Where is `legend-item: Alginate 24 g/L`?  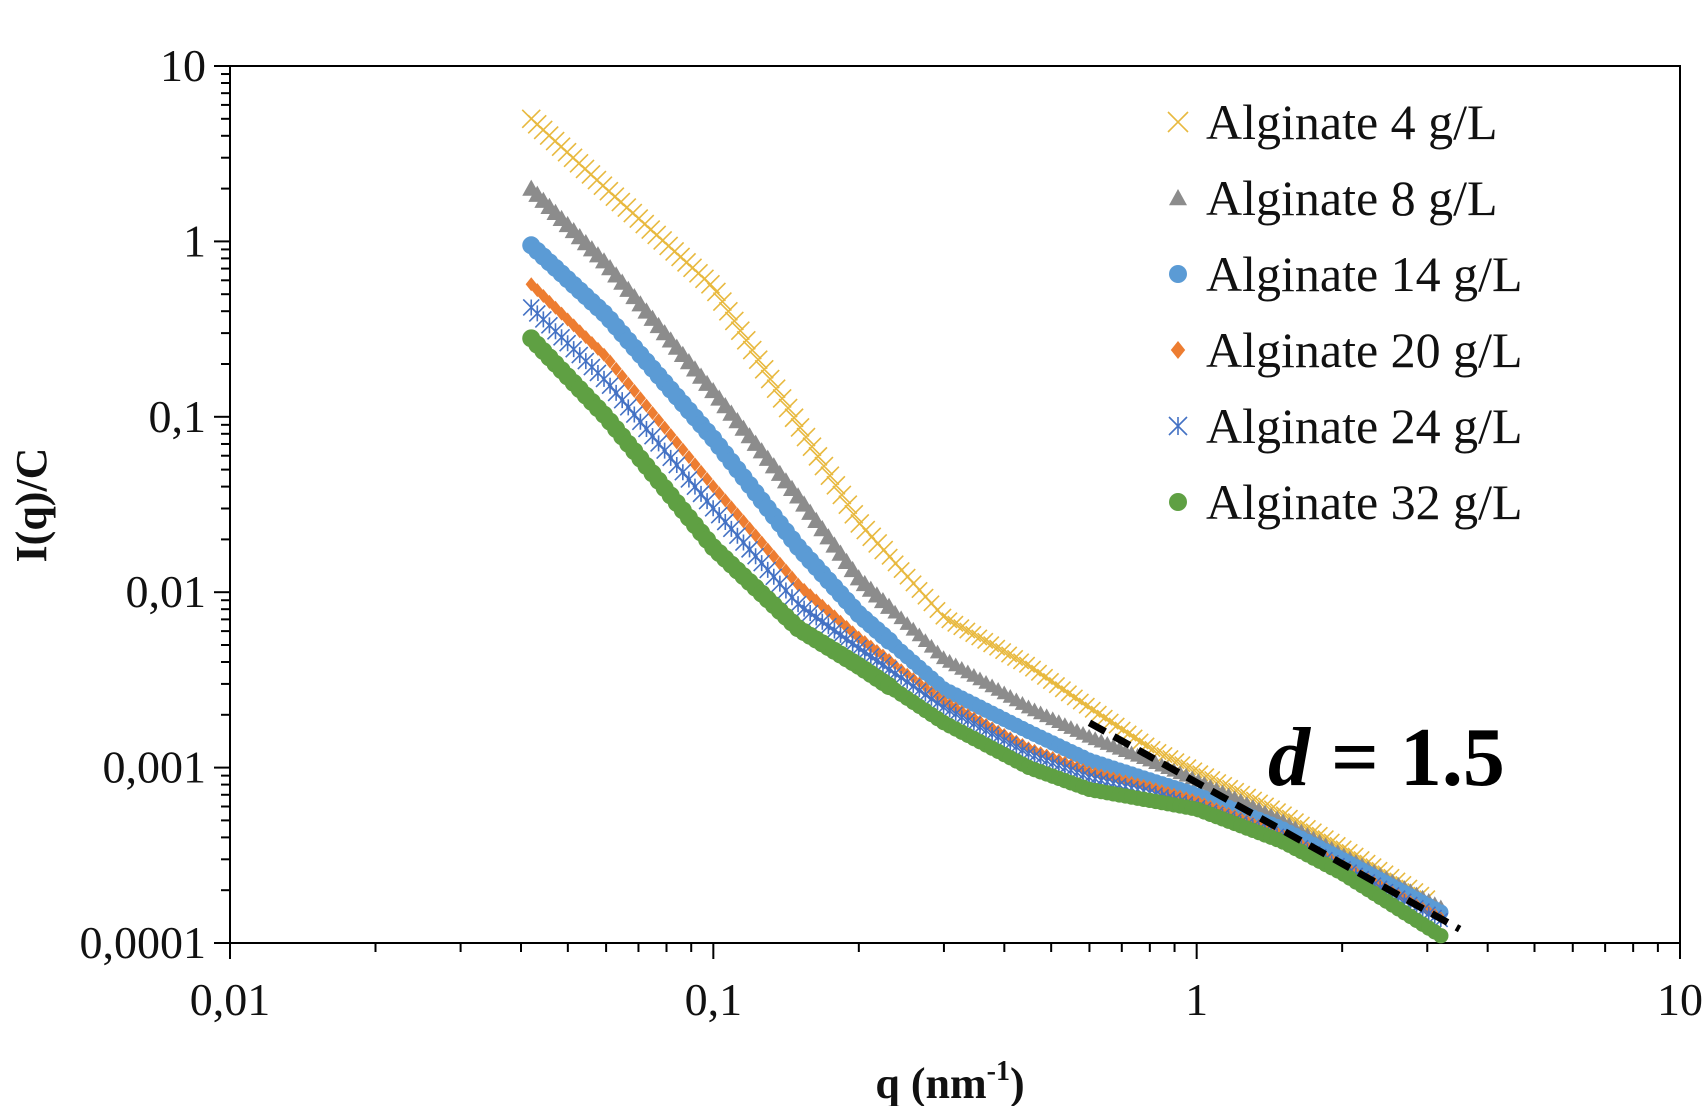
legend-item: Alginate 24 g/L is located at coordinates (1345, 426).